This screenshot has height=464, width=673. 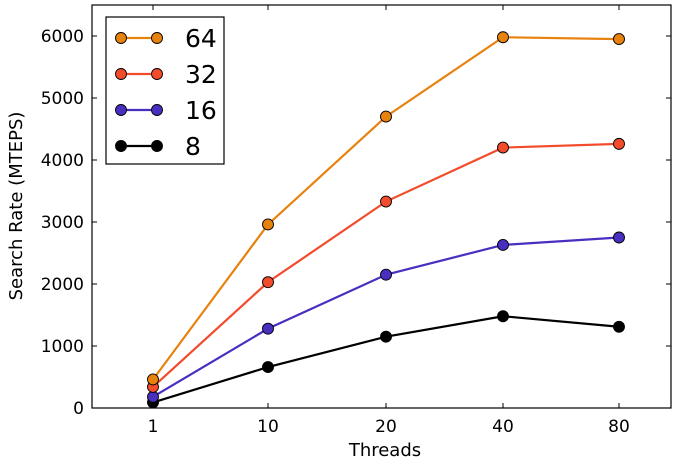 I want to click on legend-label: 16, so click(x=201, y=110).